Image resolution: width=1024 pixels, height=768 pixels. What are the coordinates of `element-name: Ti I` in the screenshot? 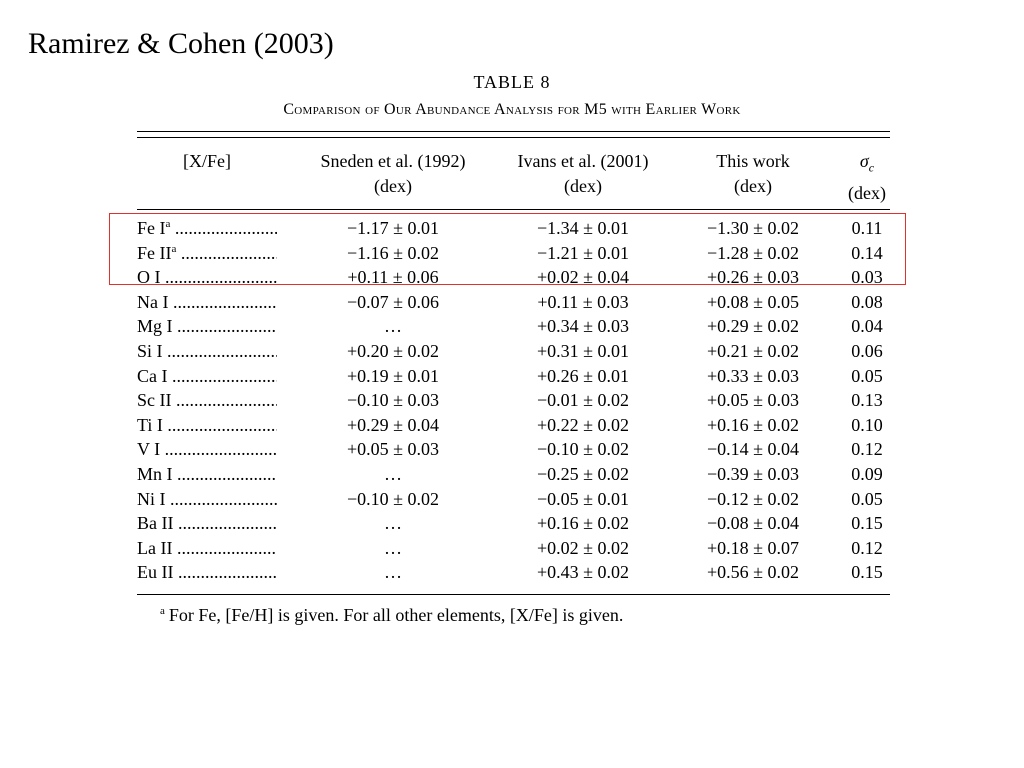 It's located at (150, 424).